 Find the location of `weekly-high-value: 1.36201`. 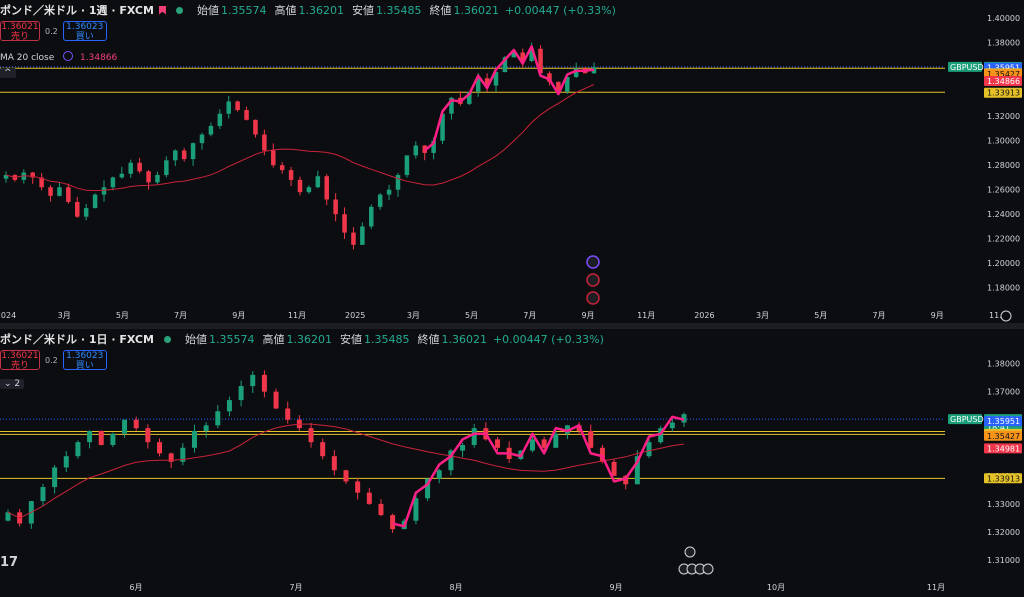

weekly-high-value: 1.36201 is located at coordinates (321, 10).